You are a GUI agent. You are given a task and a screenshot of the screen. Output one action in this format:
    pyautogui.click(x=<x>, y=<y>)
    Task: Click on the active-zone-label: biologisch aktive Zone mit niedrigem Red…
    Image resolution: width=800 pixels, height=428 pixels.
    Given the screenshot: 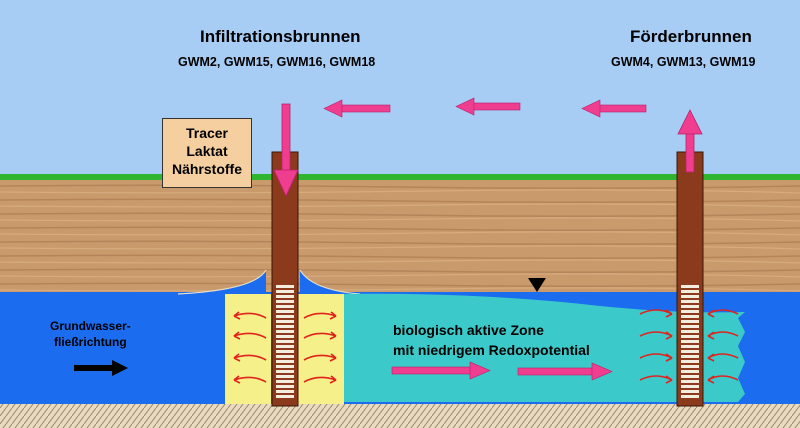 What is the action you would take?
    pyautogui.click(x=491, y=340)
    